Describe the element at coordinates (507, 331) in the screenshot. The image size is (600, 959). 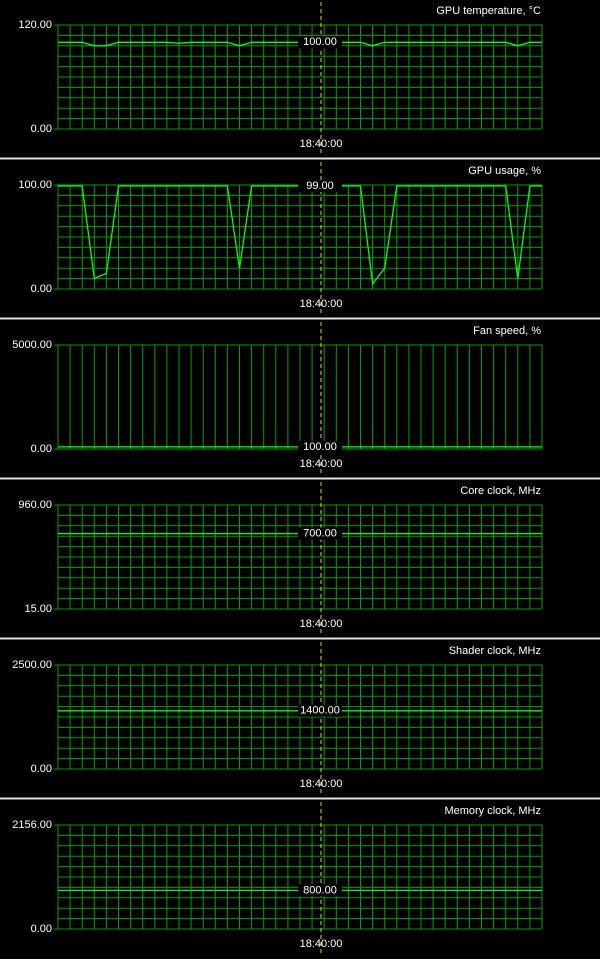
I see `panel-title: Fan speed, %` at that location.